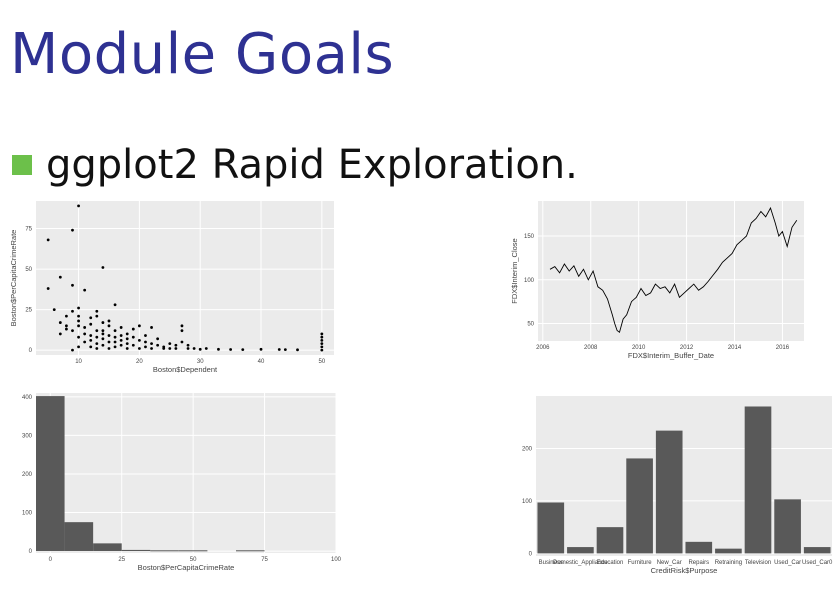 This screenshot has width=839, height=596. Describe the element at coordinates (185, 369) in the screenshot. I see `x-axis-label: Boston$Dependent` at that location.